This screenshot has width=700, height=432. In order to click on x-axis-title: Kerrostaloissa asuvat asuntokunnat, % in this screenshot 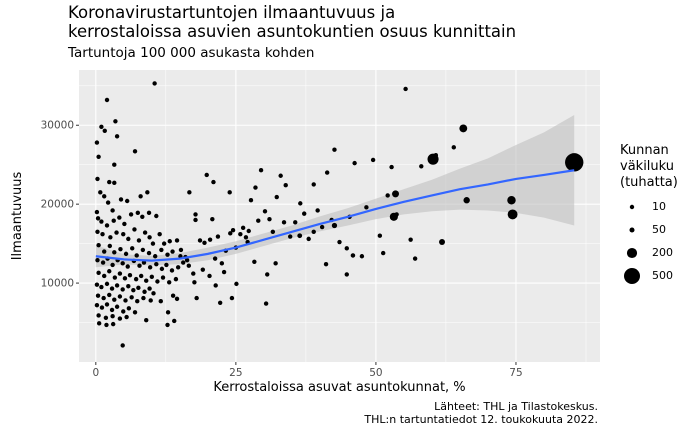, I will do `click(339, 387)`.